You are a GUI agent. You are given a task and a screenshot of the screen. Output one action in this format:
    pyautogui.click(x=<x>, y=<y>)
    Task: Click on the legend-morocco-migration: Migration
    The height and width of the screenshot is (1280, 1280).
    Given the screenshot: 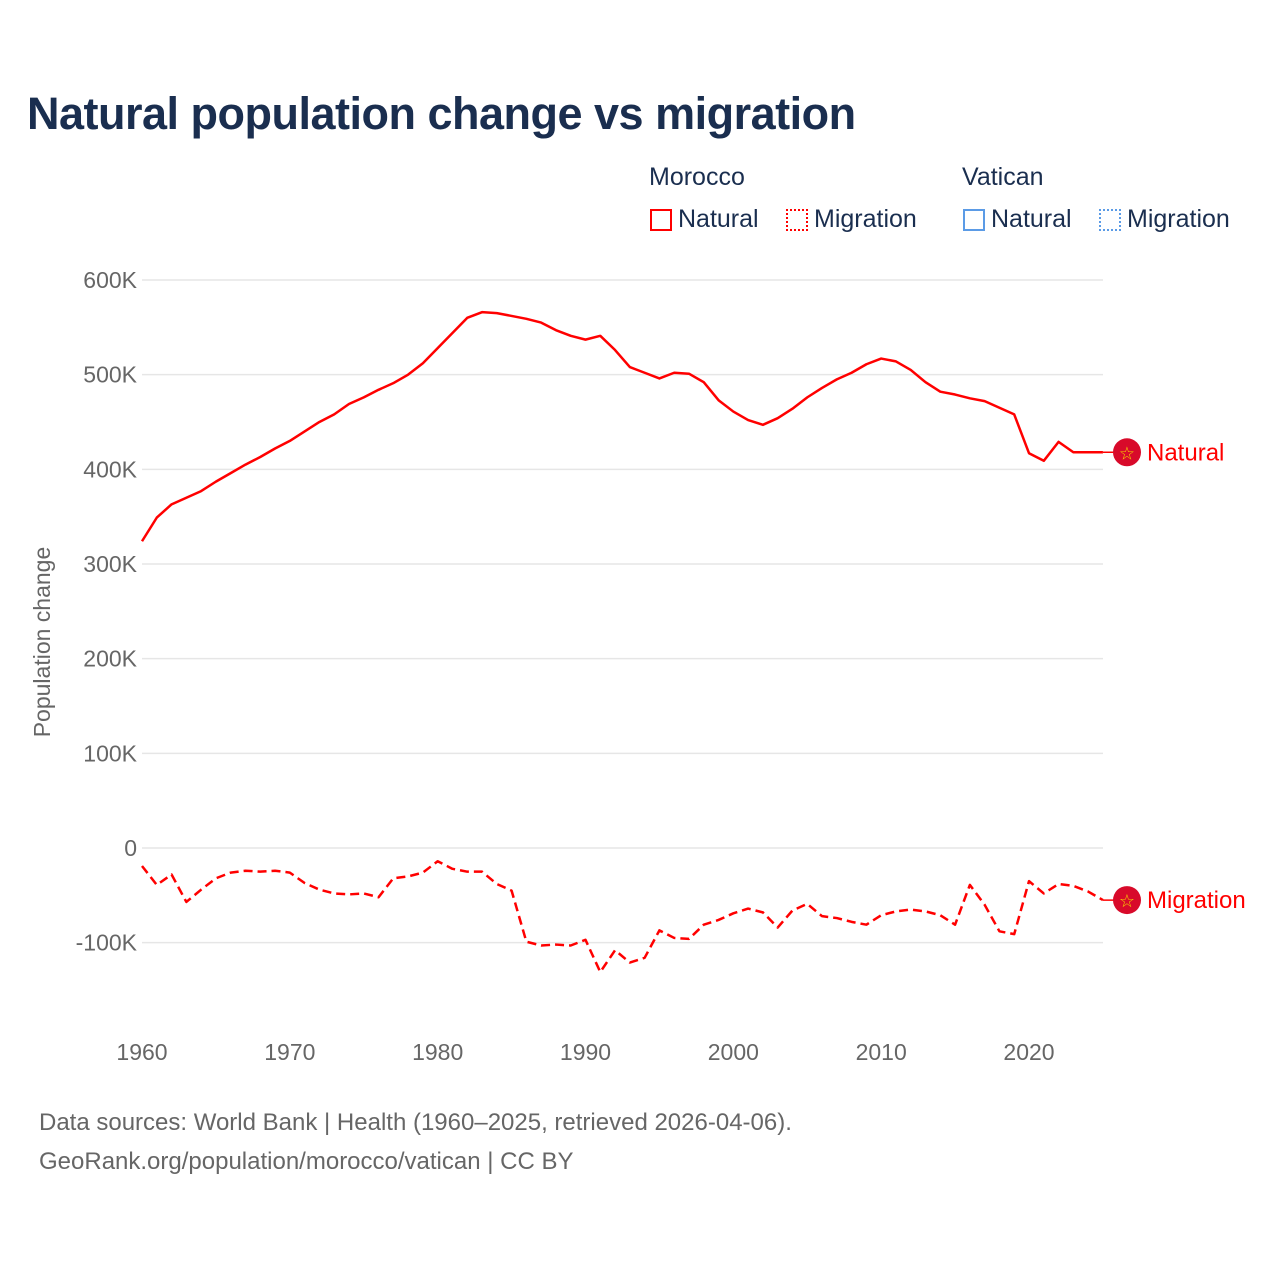 What is the action you would take?
    pyautogui.click(x=851, y=219)
    